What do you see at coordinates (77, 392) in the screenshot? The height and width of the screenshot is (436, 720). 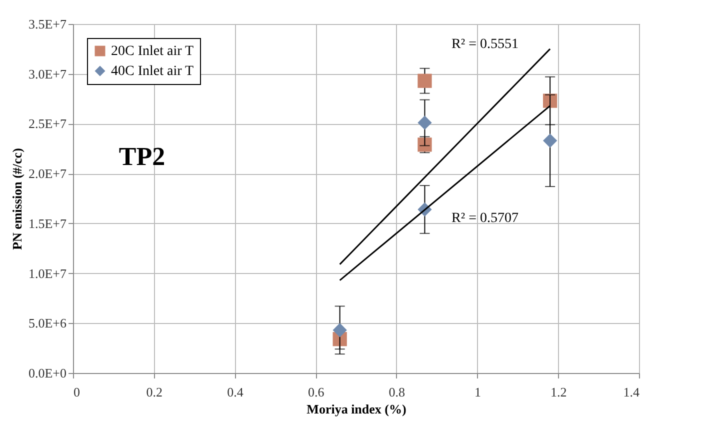 I see `x-tick-label: 0` at bounding box center [77, 392].